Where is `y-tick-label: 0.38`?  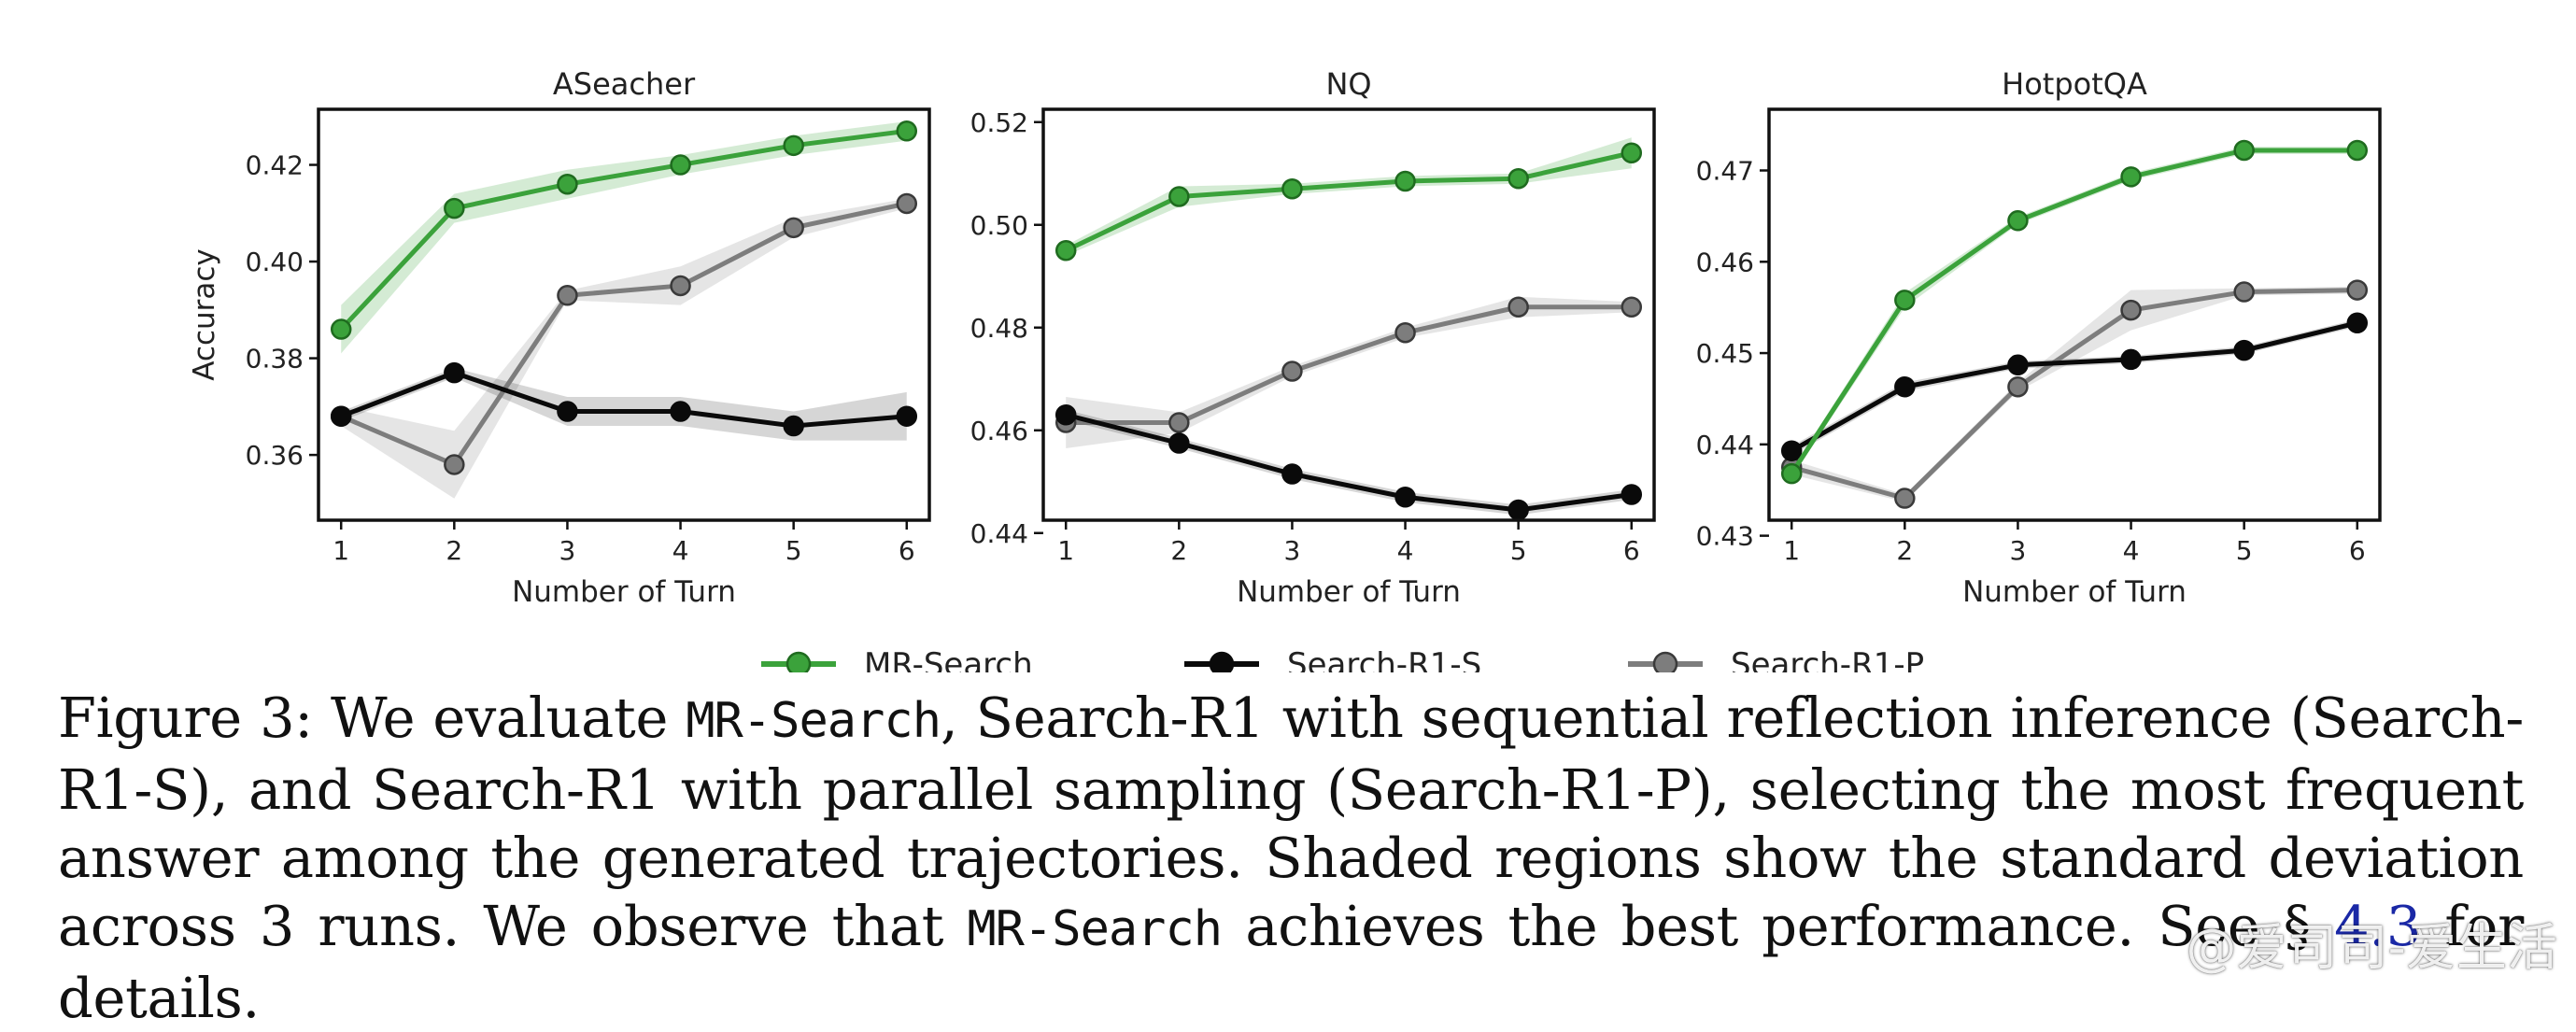
y-tick-label: 0.38 is located at coordinates (275, 359).